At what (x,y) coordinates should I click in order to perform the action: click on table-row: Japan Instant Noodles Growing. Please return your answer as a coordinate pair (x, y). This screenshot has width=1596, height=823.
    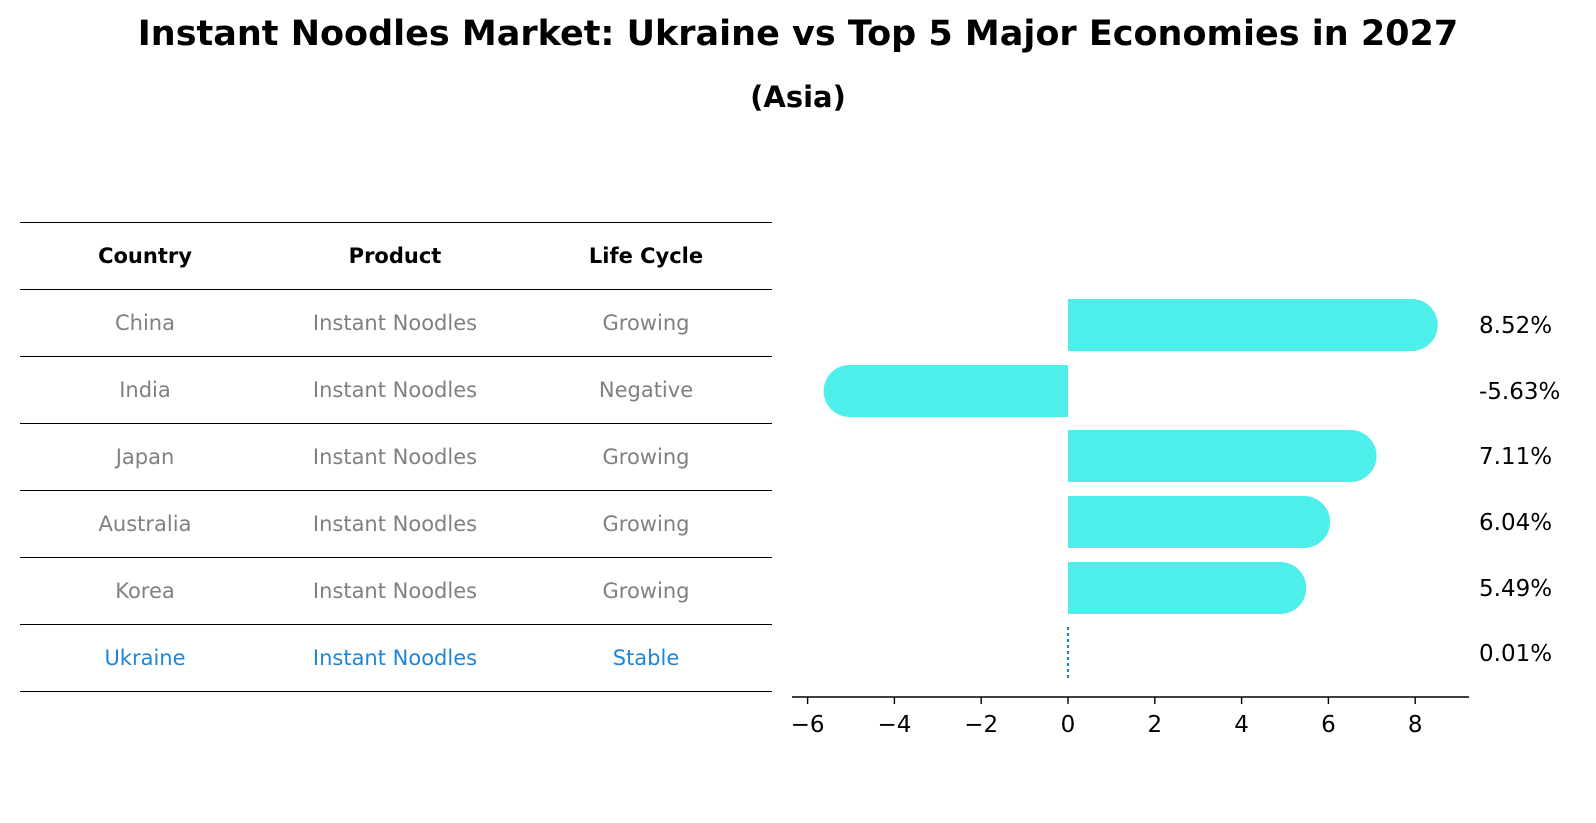
    Looking at the image, I should click on (396, 456).